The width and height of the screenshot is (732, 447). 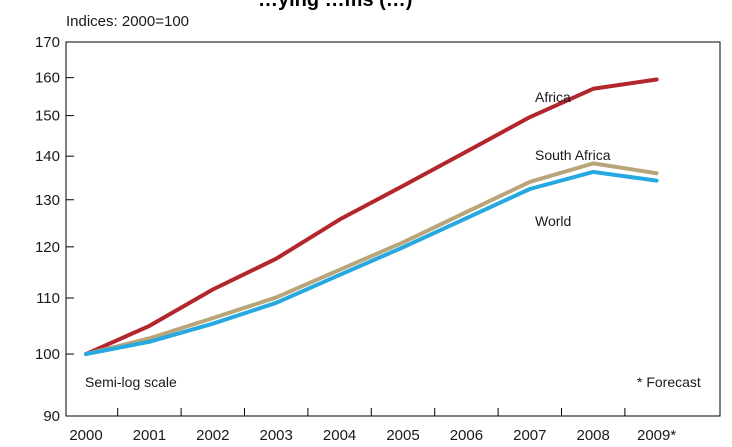 I want to click on x-tick-label: 2006, so click(x=466, y=435).